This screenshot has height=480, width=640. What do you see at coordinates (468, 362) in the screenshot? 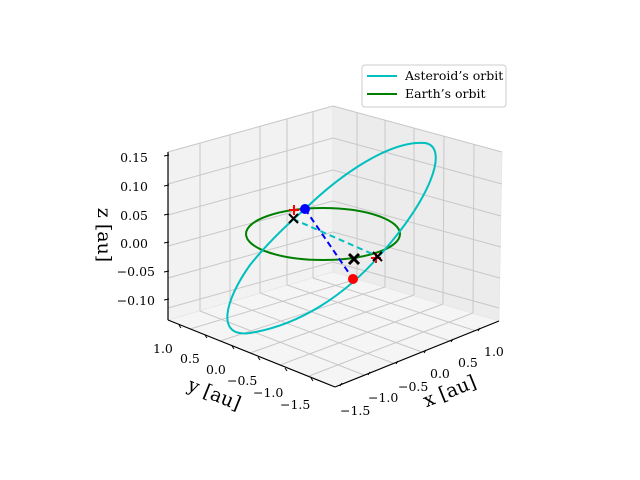
I see `x-tick: 0.5` at bounding box center [468, 362].